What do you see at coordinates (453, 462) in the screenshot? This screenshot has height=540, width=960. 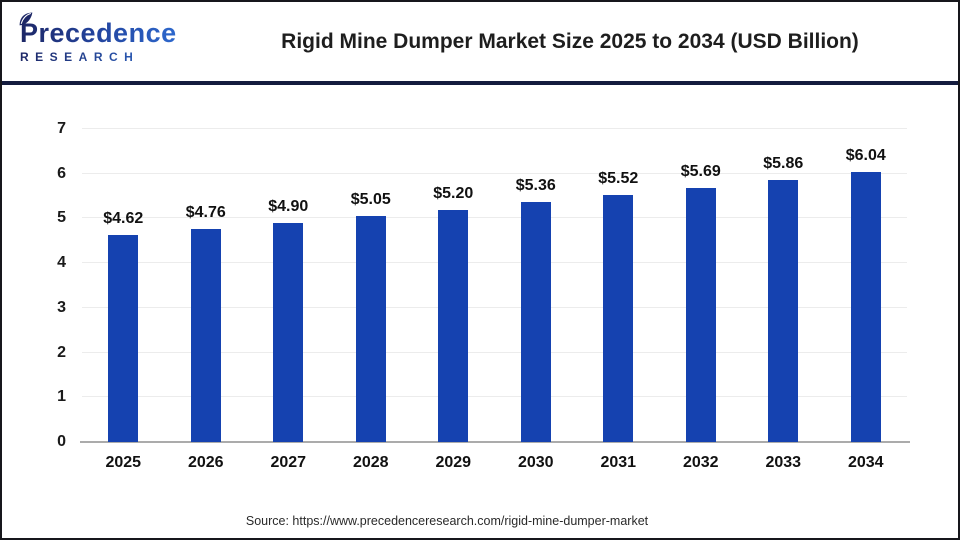 I see `x-tick-label: 2029` at bounding box center [453, 462].